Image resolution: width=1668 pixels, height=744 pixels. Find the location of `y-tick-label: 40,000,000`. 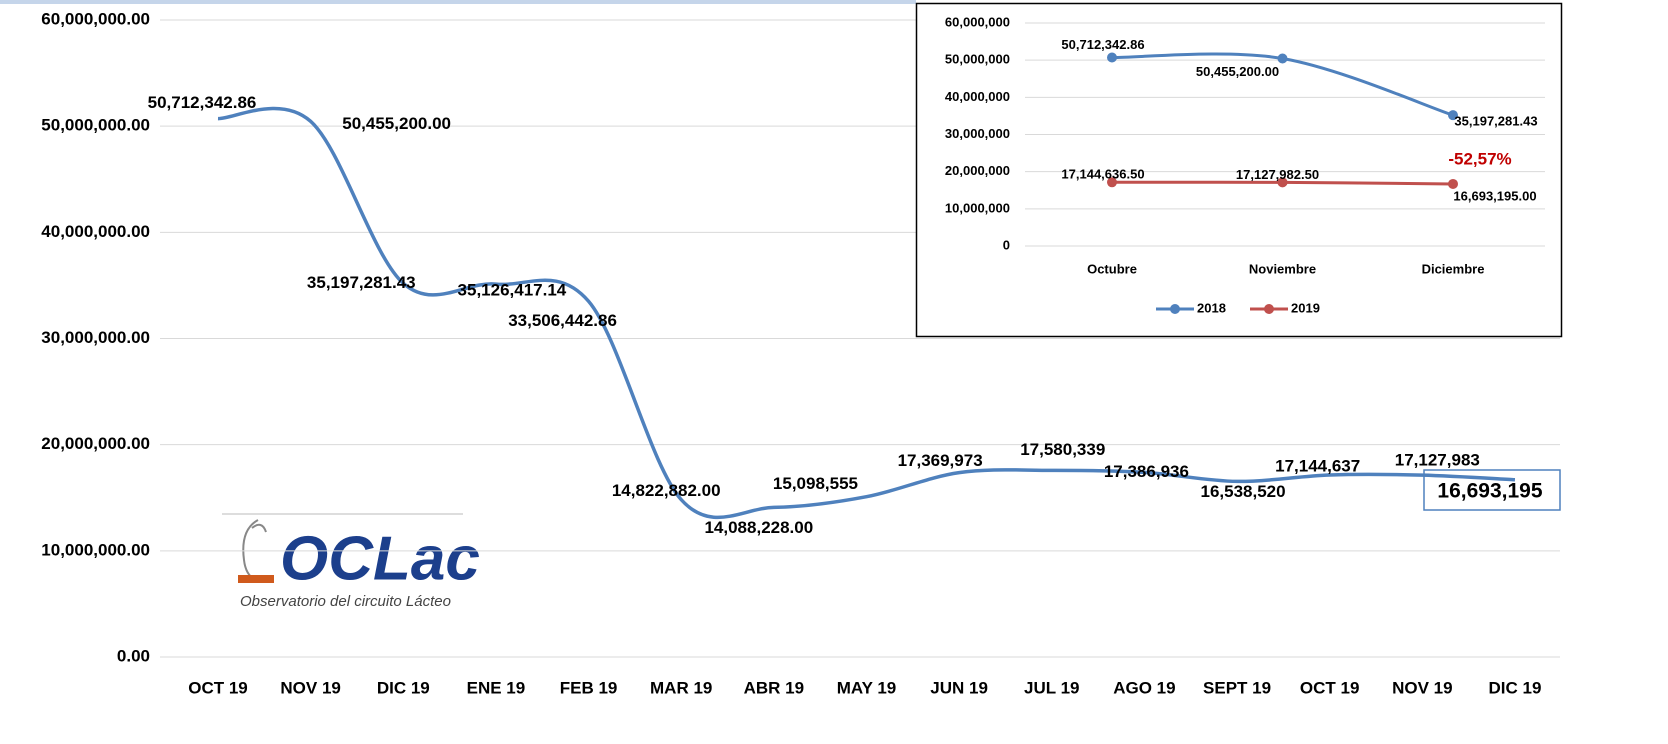

y-tick-label: 40,000,000 is located at coordinates (977, 96).